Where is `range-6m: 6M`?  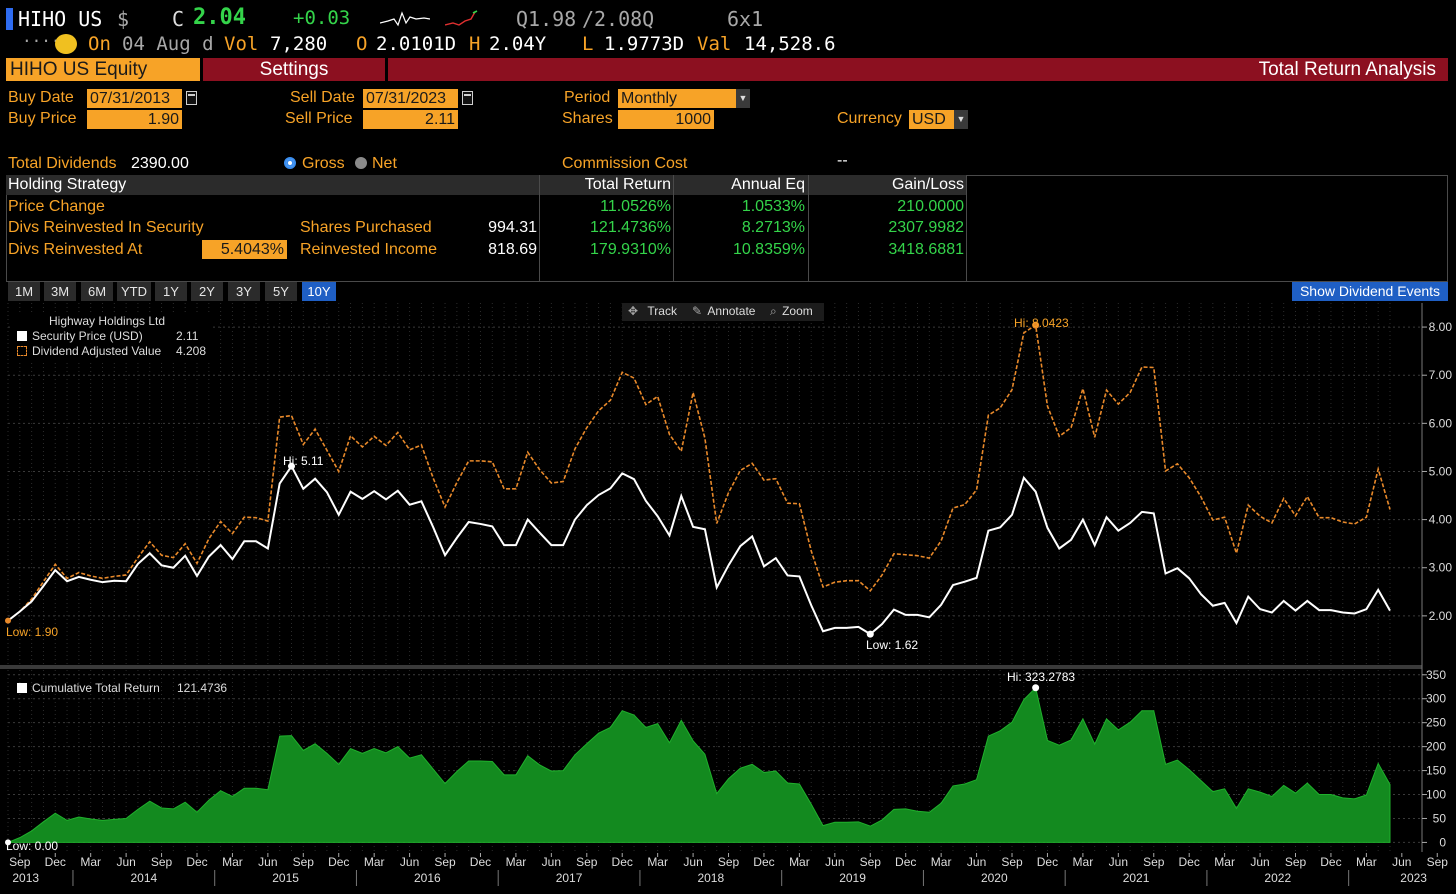
range-6m: 6M is located at coordinates (97, 291).